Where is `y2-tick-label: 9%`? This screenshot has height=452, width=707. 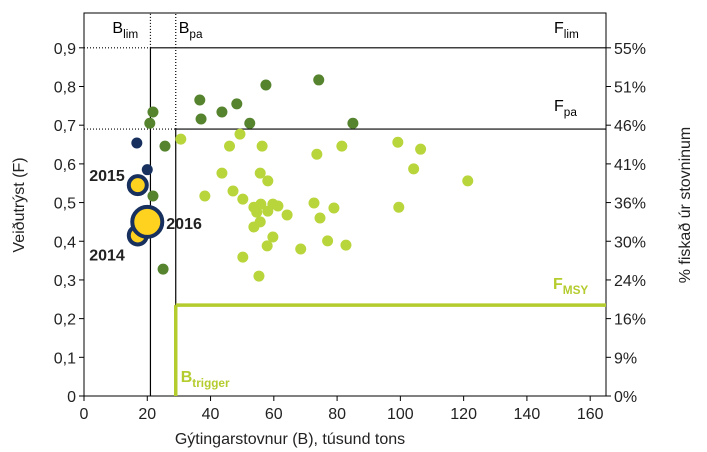
y2-tick-label: 9% is located at coordinates (625, 358).